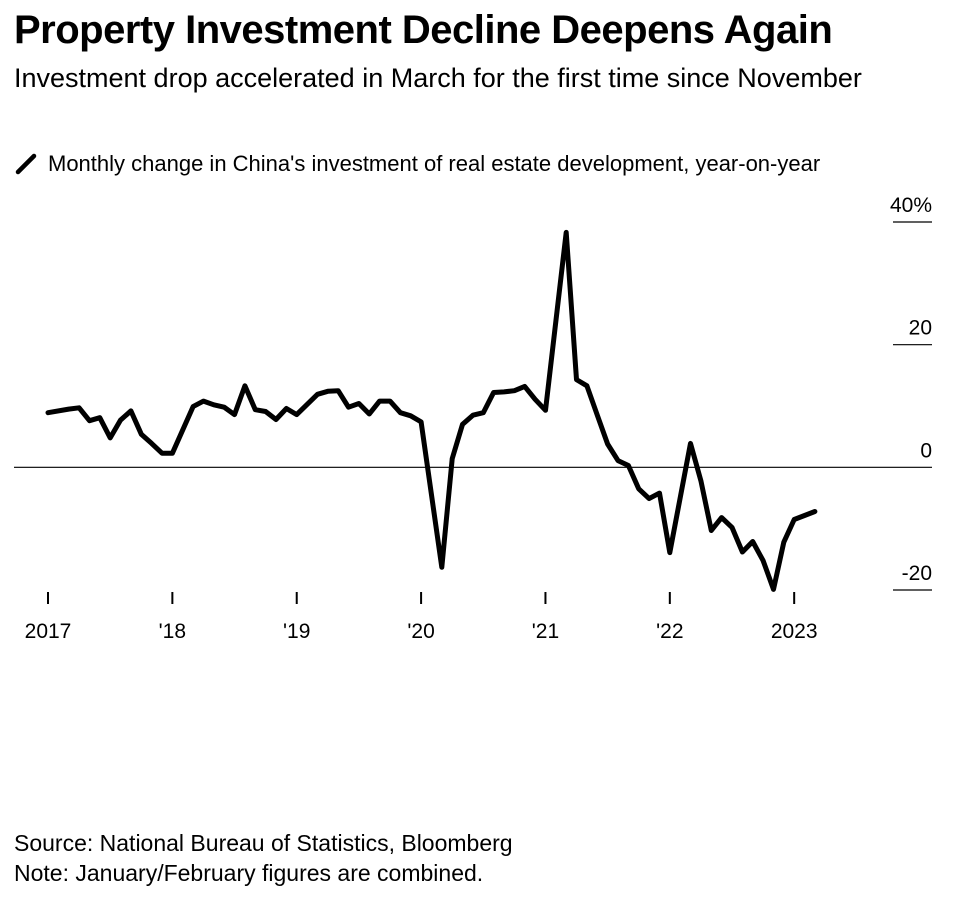 The height and width of the screenshot is (900, 968). I want to click on x-tick-label: '18, so click(172, 631).